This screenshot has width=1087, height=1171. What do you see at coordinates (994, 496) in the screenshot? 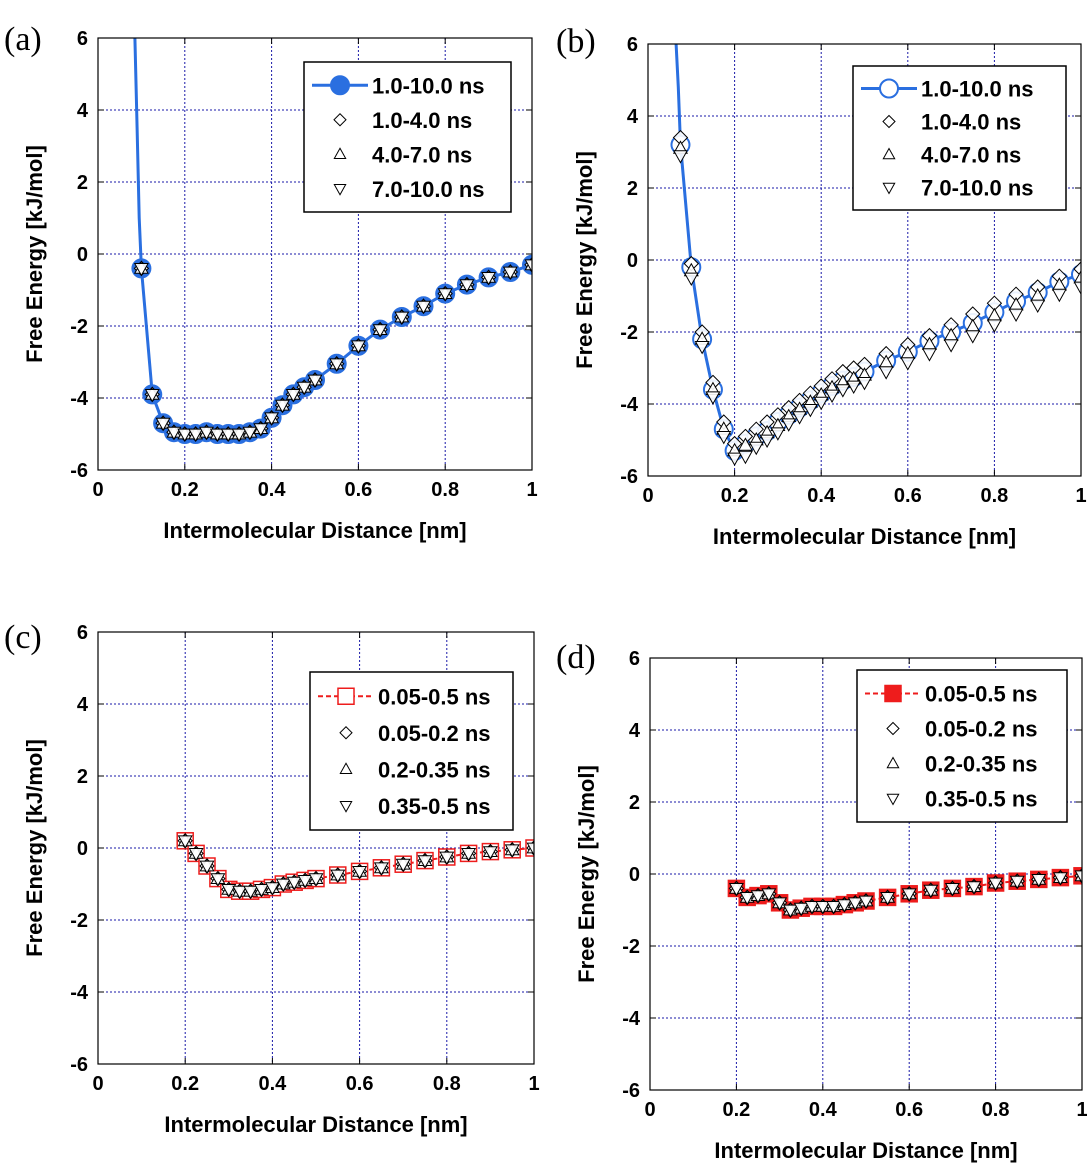
I see `x-tick-label: 0.8` at bounding box center [994, 496].